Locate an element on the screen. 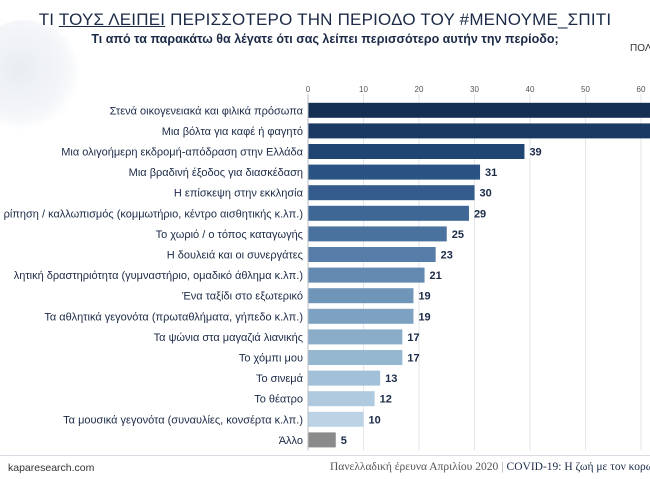 This screenshot has height=479, width=650. category-label: Το σινεμά is located at coordinates (280, 379).